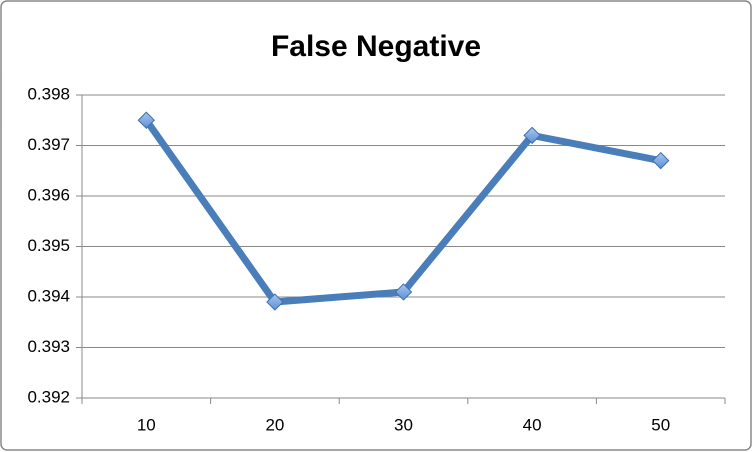 The width and height of the screenshot is (753, 452). Describe the element at coordinates (660, 424) in the screenshot. I see `x-tick-label: 50` at that location.